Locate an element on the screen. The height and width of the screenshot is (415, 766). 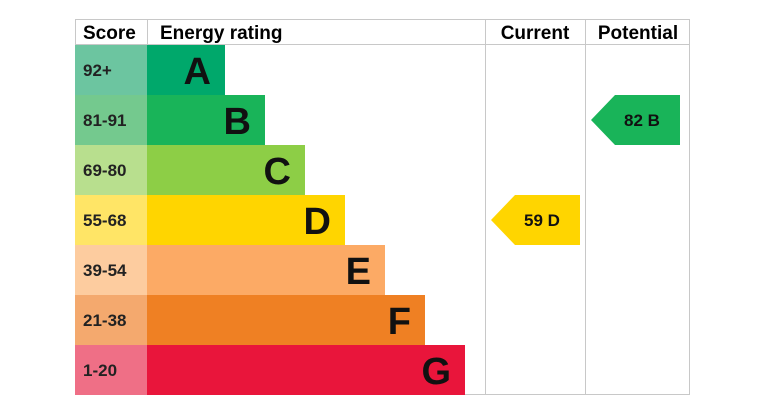
score-range-g: 1-20 is located at coordinates (100, 370).